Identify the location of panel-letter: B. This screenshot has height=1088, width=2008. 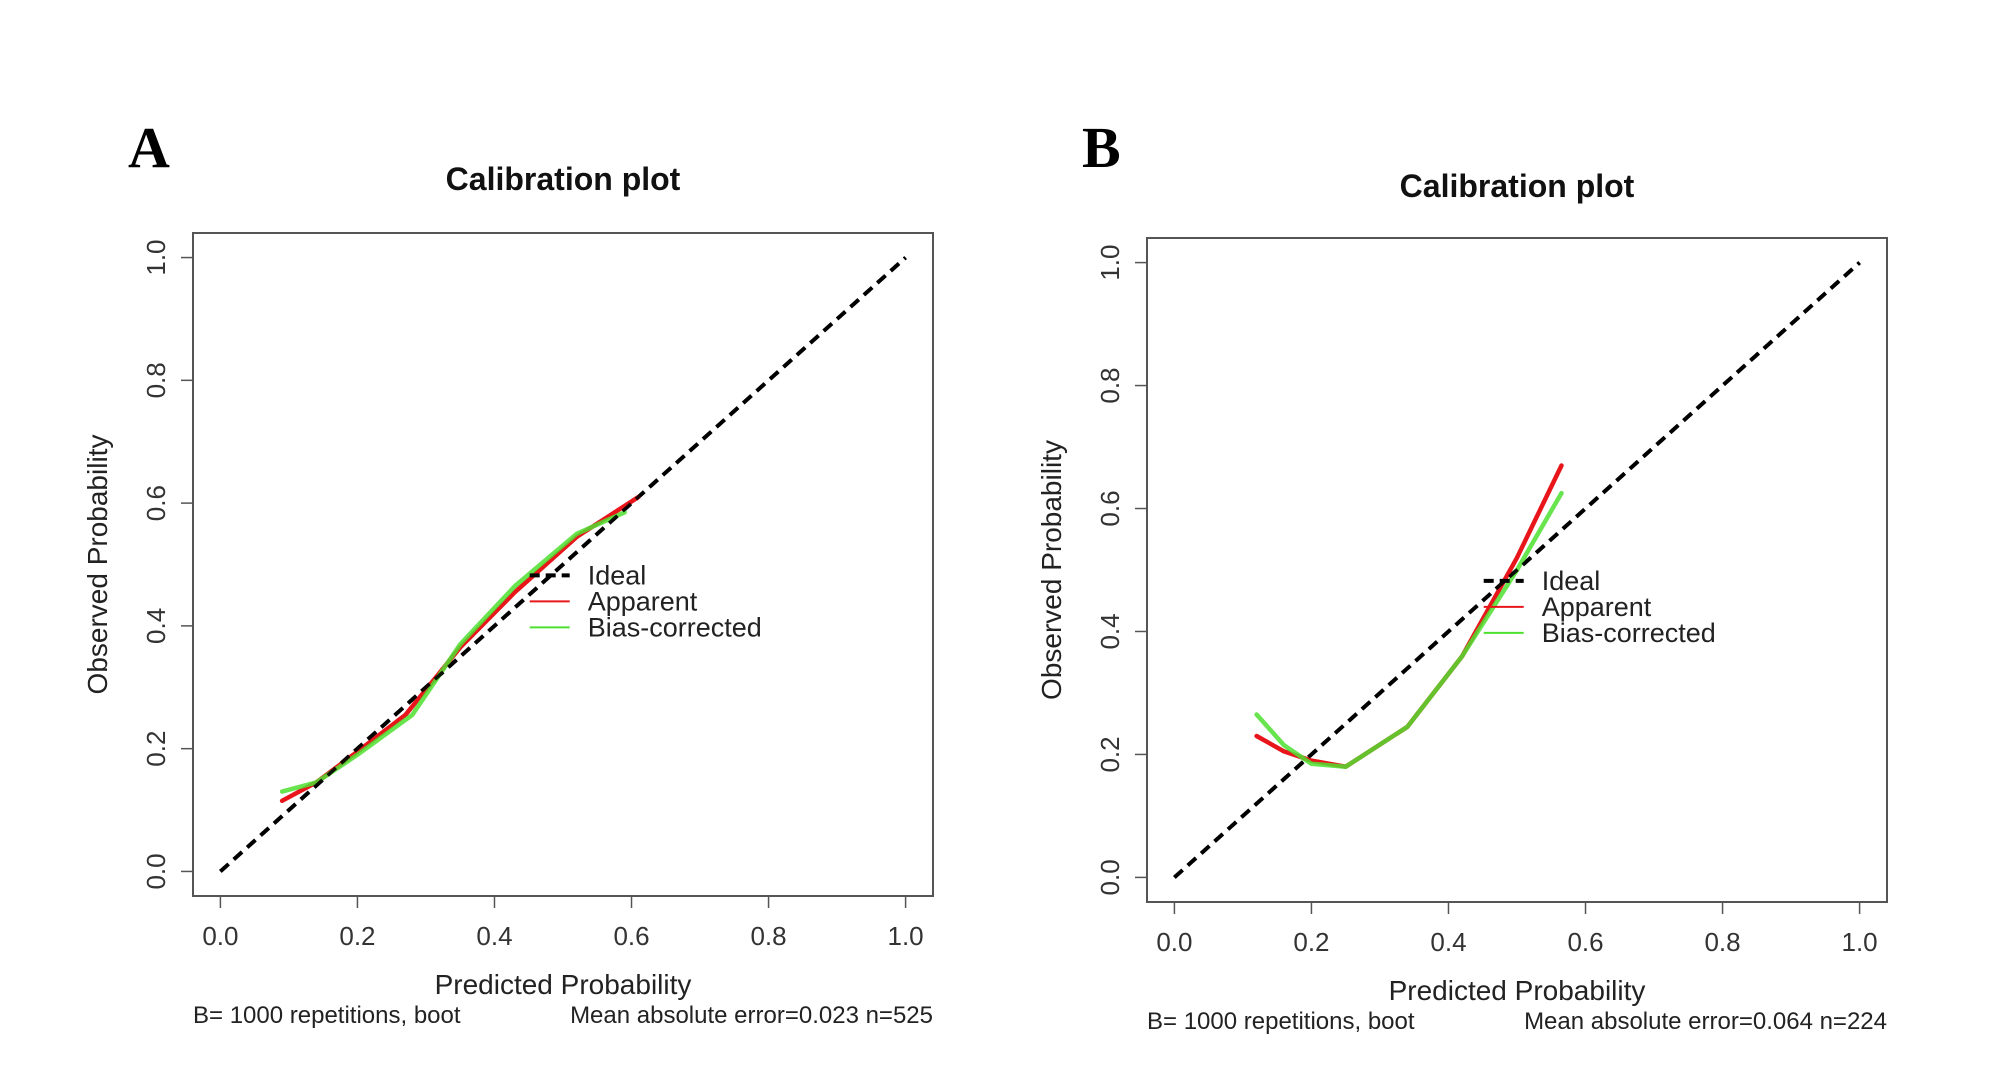
(1101, 147).